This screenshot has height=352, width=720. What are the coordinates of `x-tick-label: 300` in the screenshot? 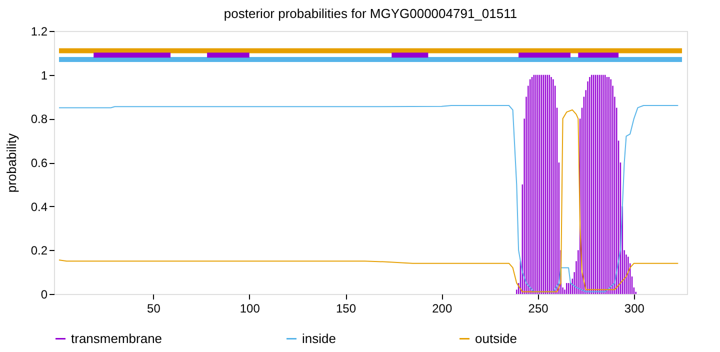 It's located at (634, 309).